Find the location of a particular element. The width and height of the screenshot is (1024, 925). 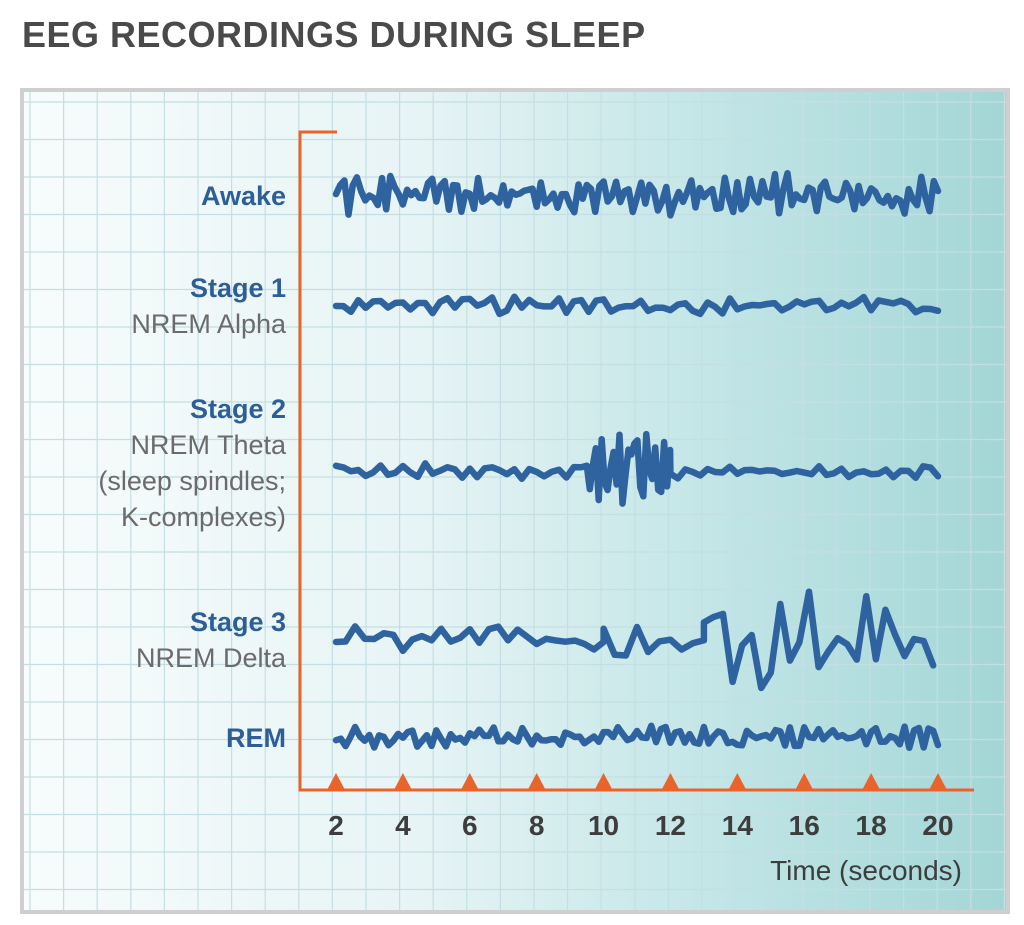

x-tick-label: 4 is located at coordinates (403, 825).